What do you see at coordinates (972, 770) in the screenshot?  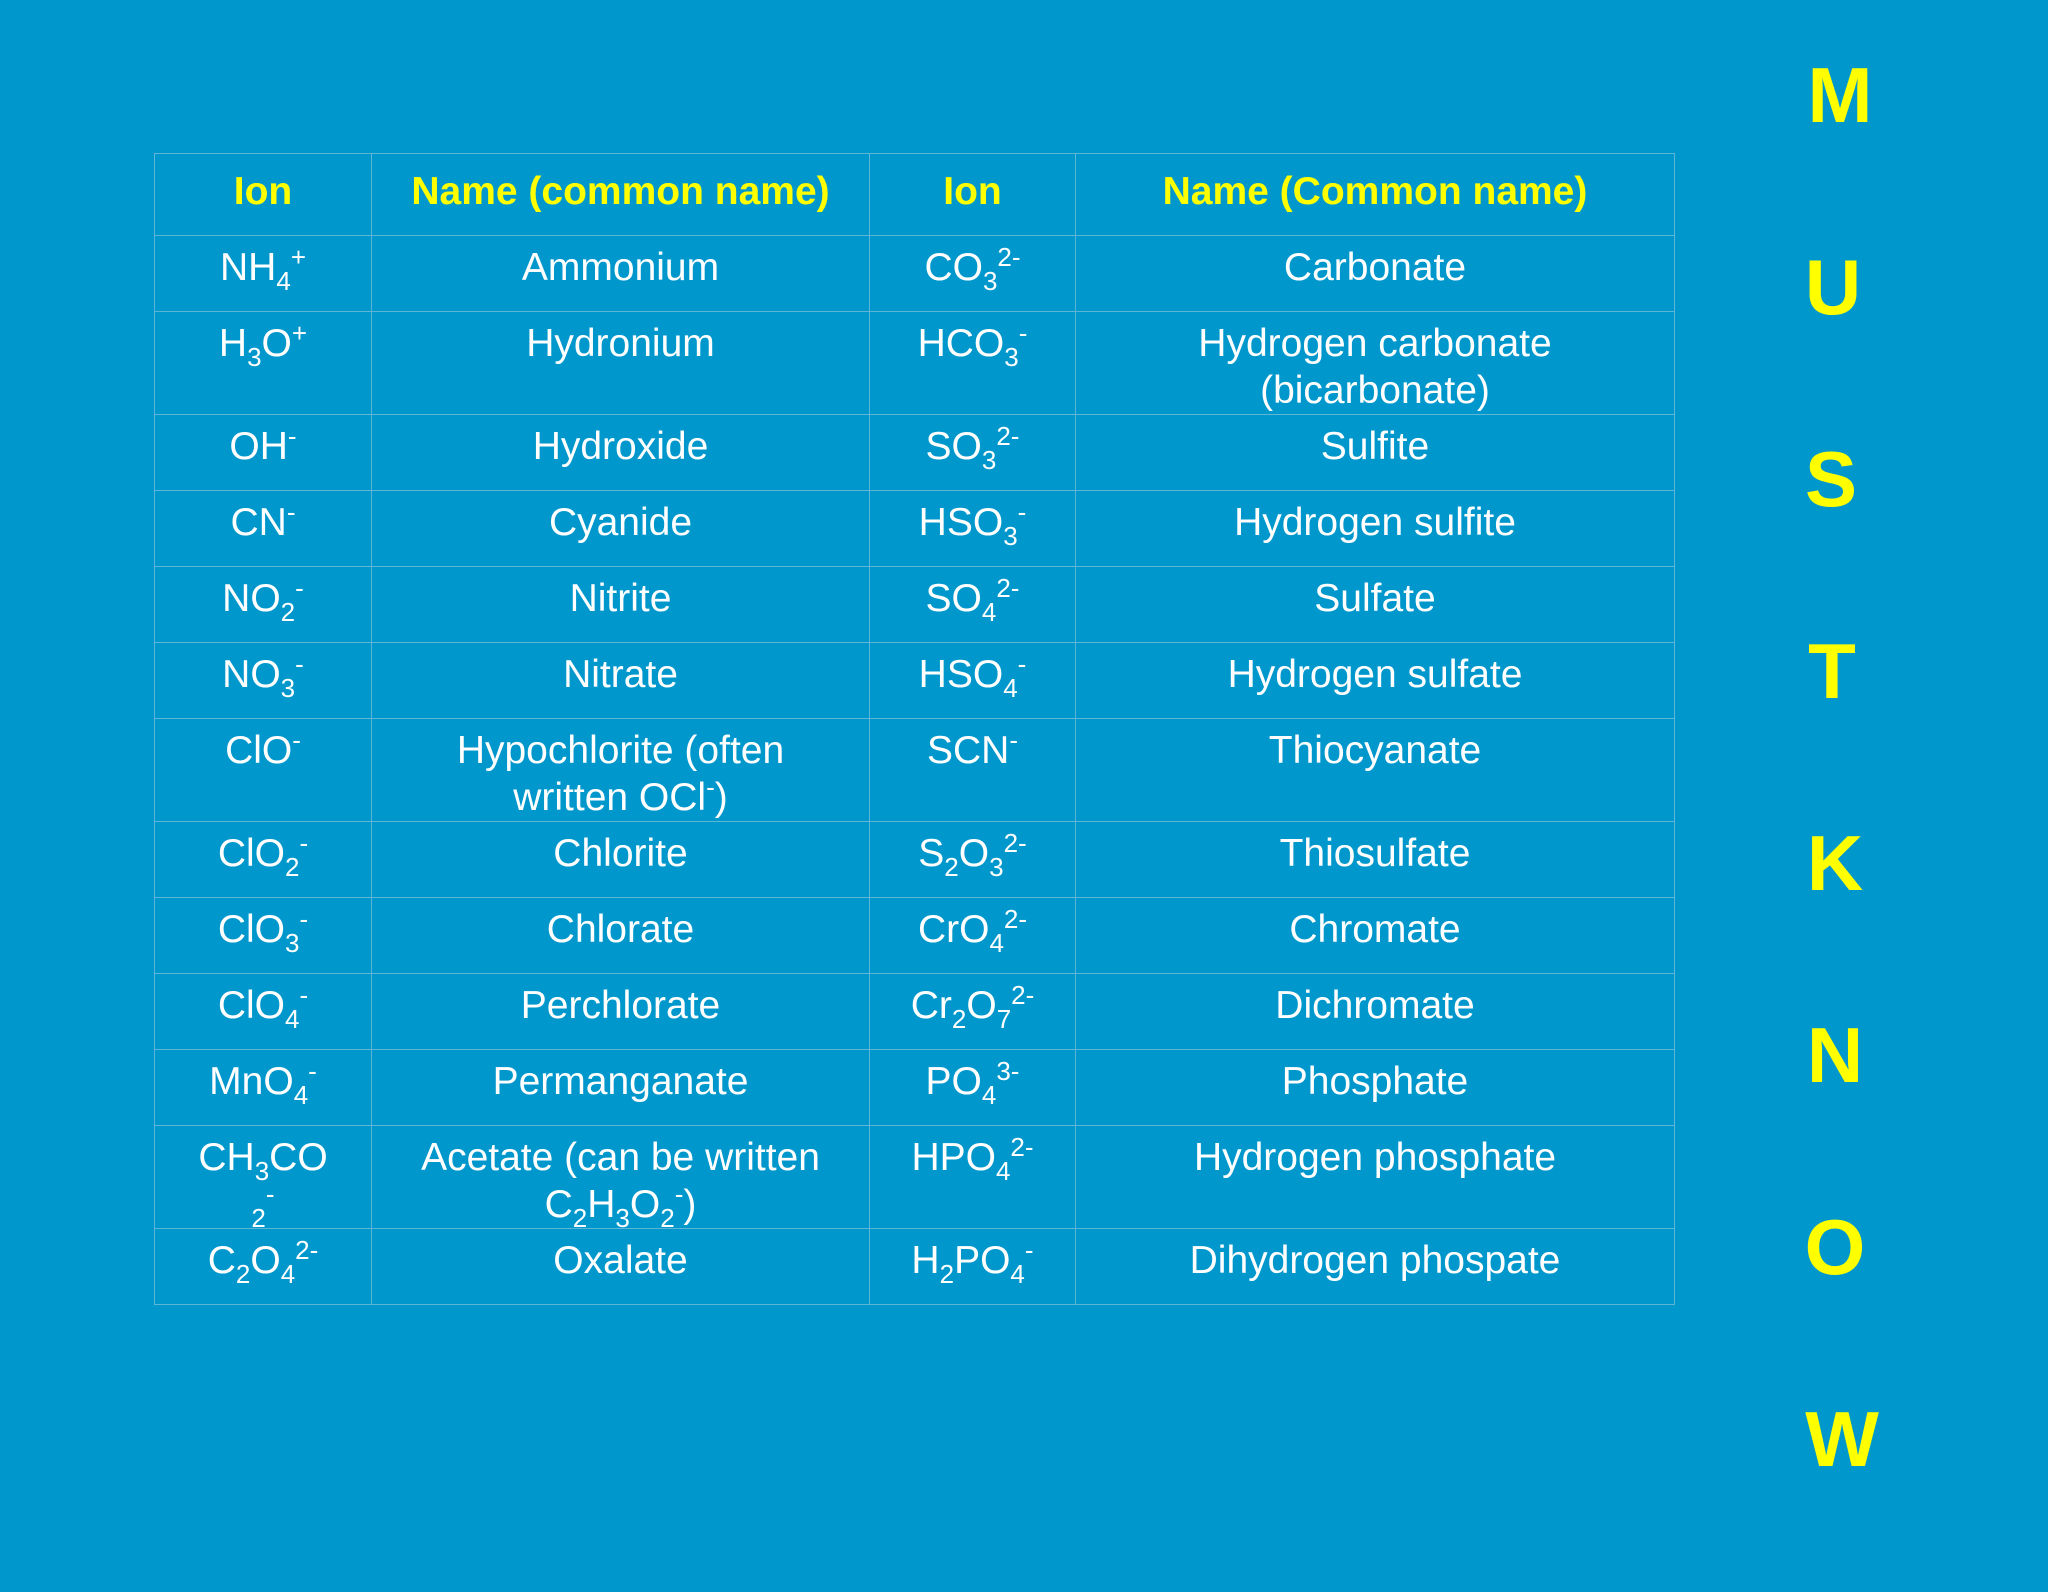 I see `ion-formula-2: SCN-` at bounding box center [972, 770].